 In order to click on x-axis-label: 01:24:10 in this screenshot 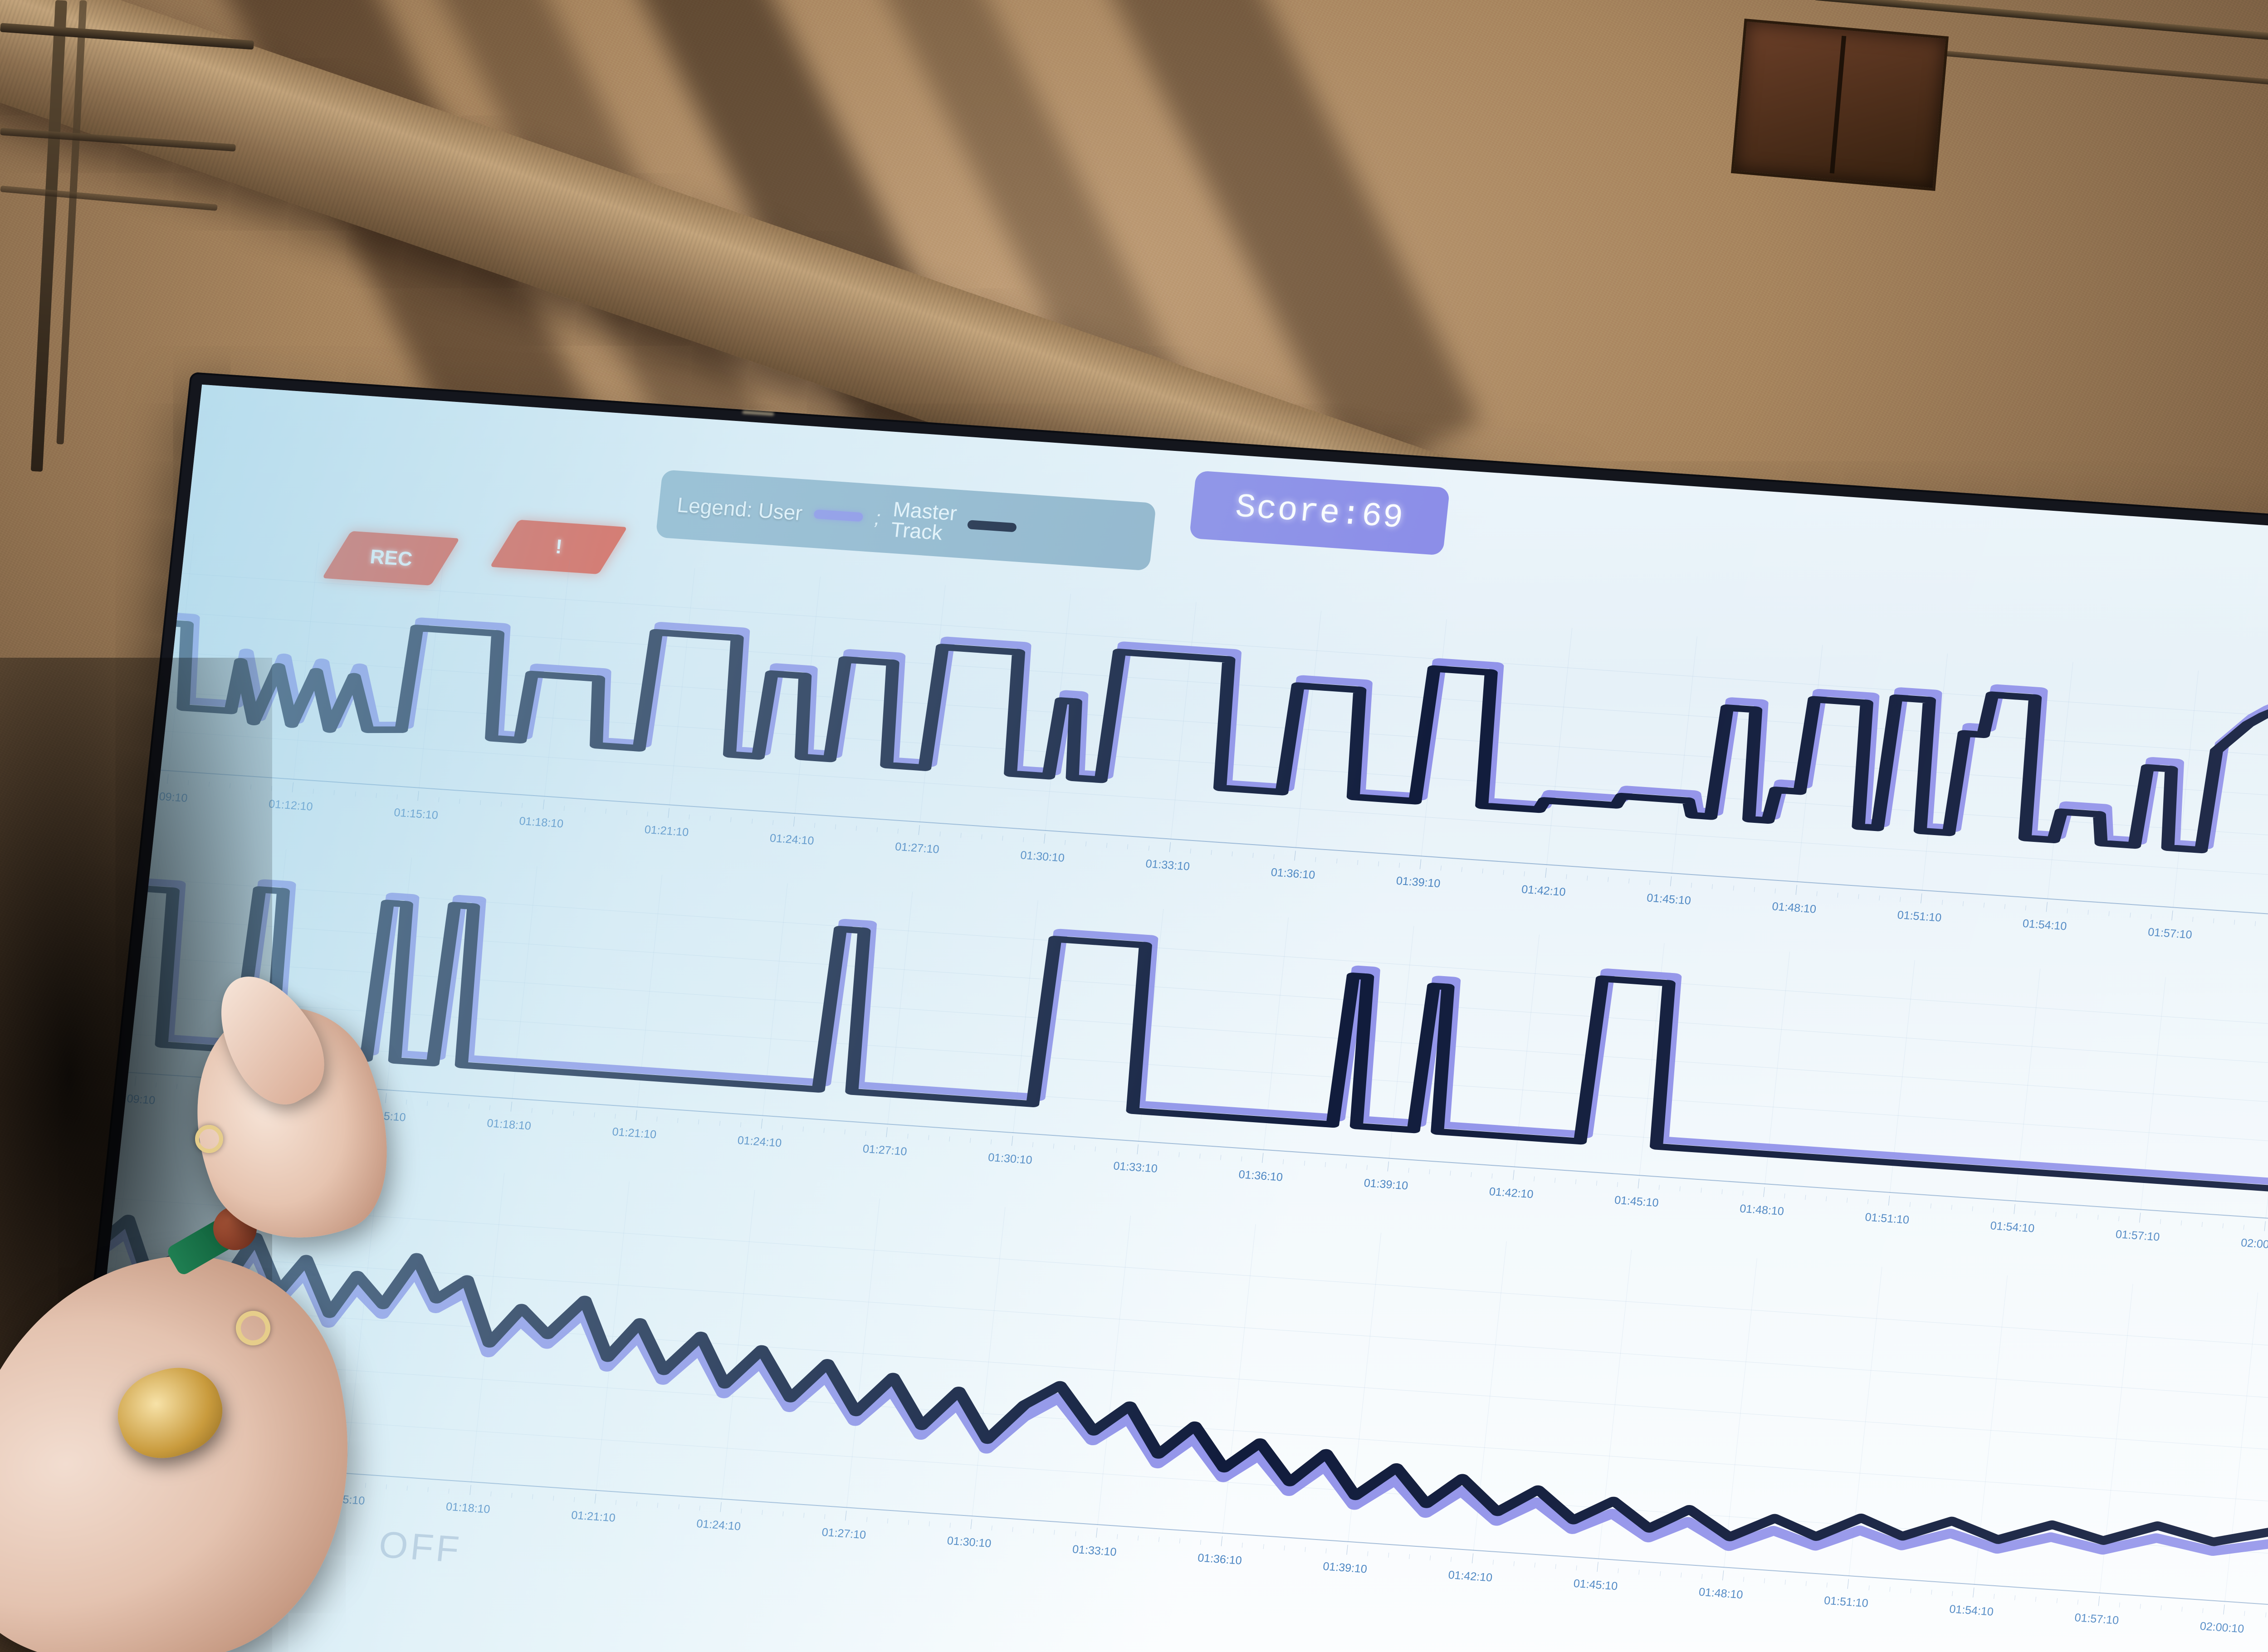, I will do `click(760, 1142)`.